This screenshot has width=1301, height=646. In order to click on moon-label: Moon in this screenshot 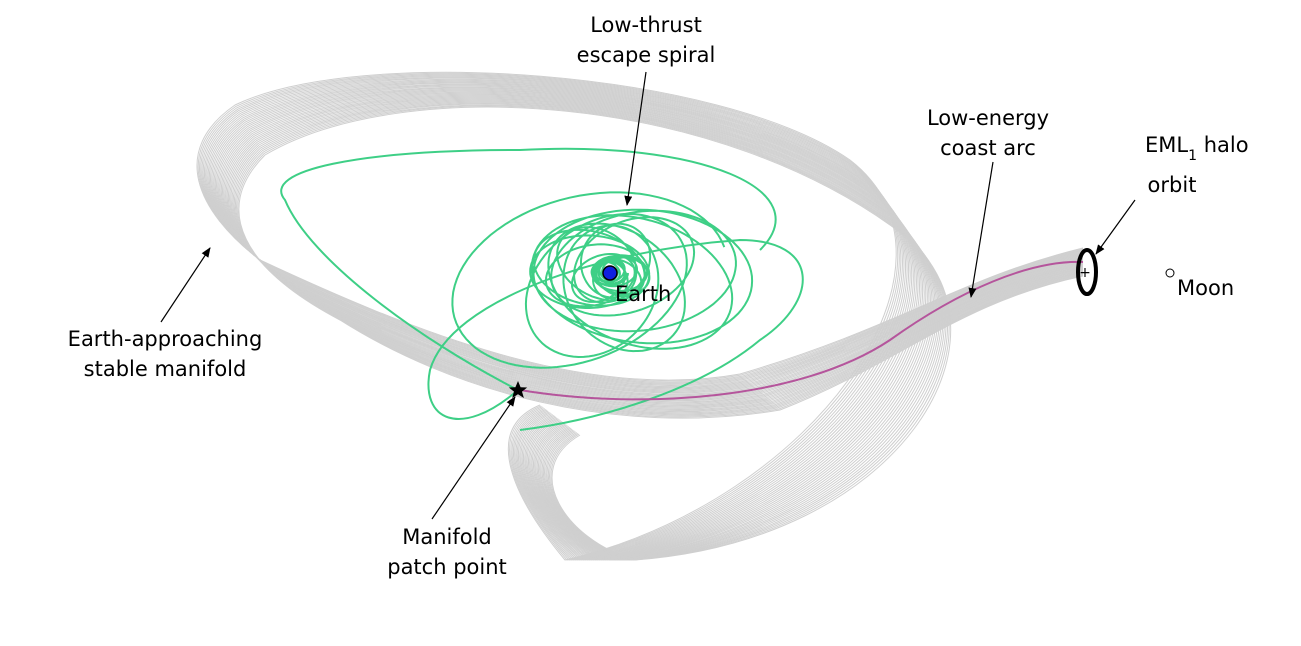, I will do `click(1205, 288)`.